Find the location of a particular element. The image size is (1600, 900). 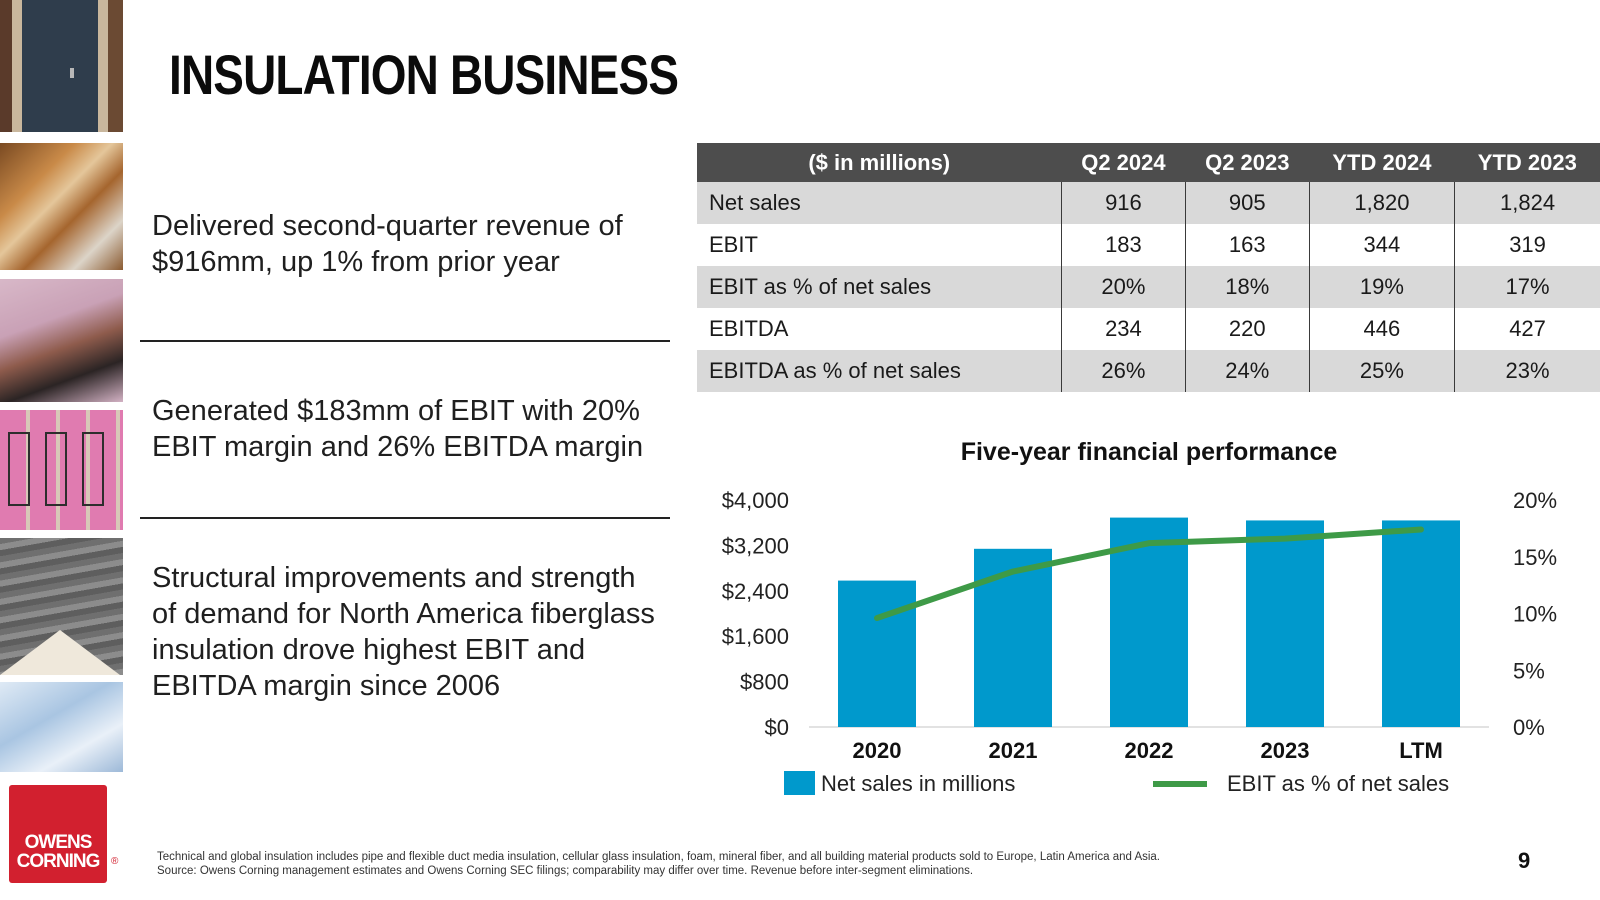

ebit-margin-line is located at coordinates (1149, 574).